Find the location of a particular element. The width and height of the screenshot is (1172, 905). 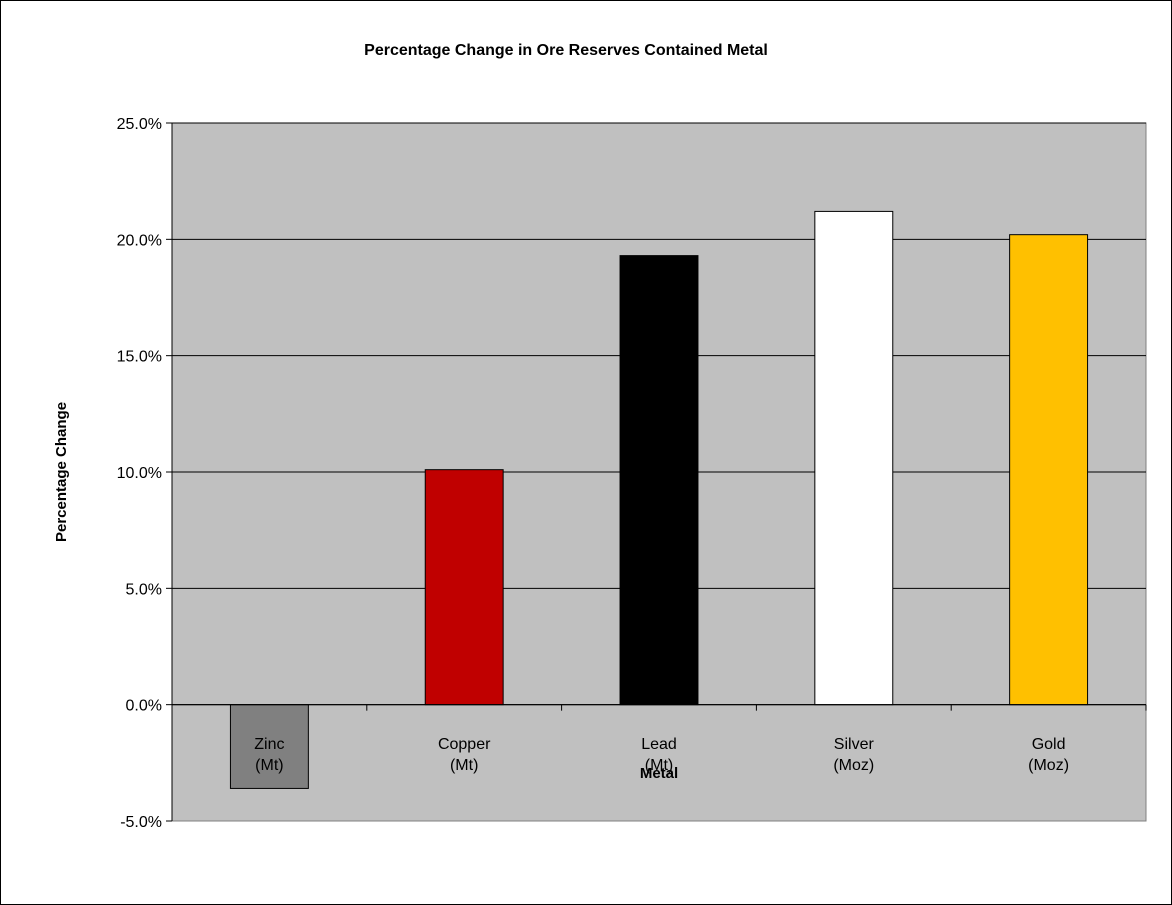

x-axis-title: Metal is located at coordinates (659, 773).